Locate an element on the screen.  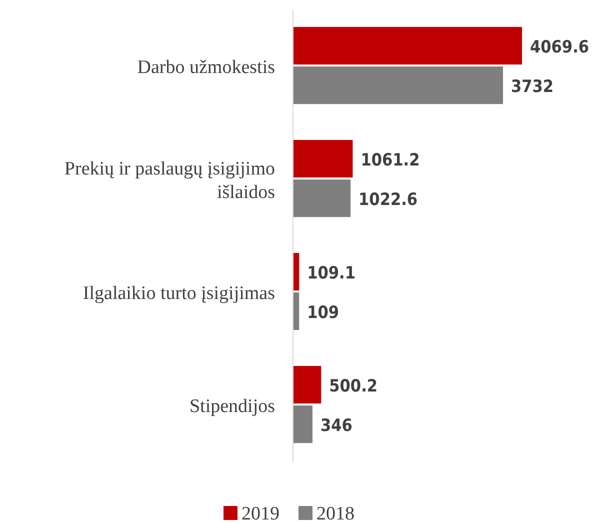
data-label: 3732 is located at coordinates (532, 87).